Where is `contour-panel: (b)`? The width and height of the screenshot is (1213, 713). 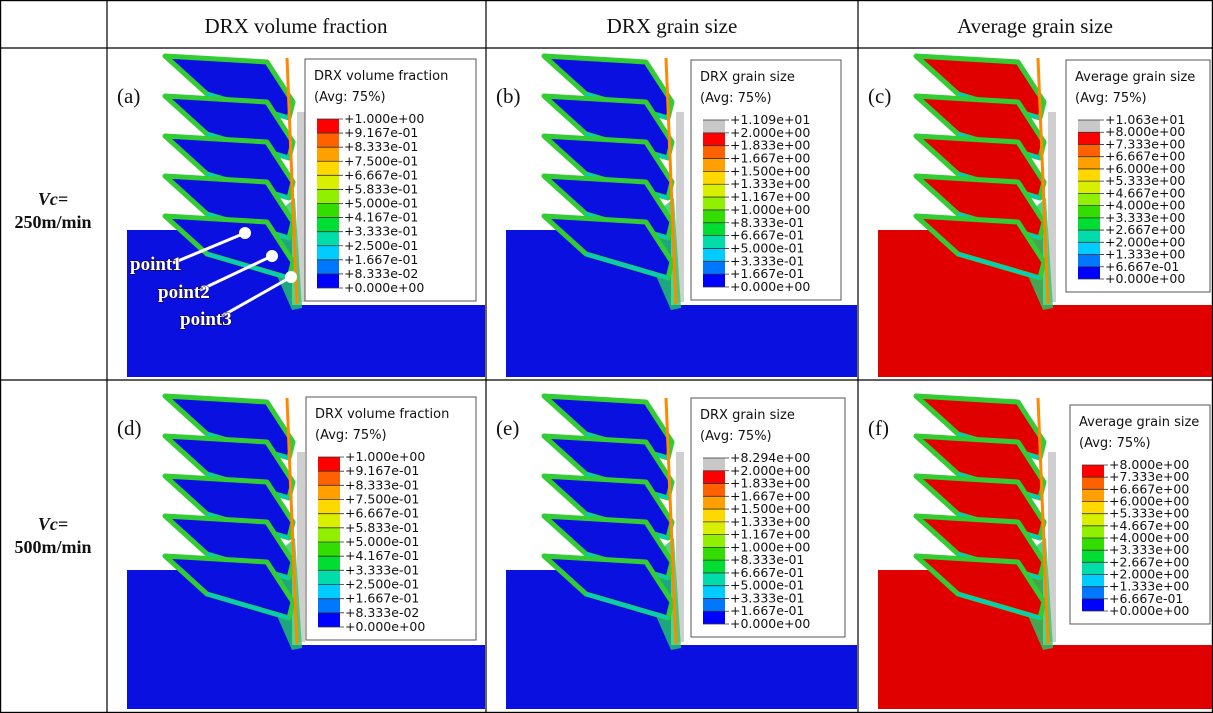
contour-panel: (b) is located at coordinates (676, 215).